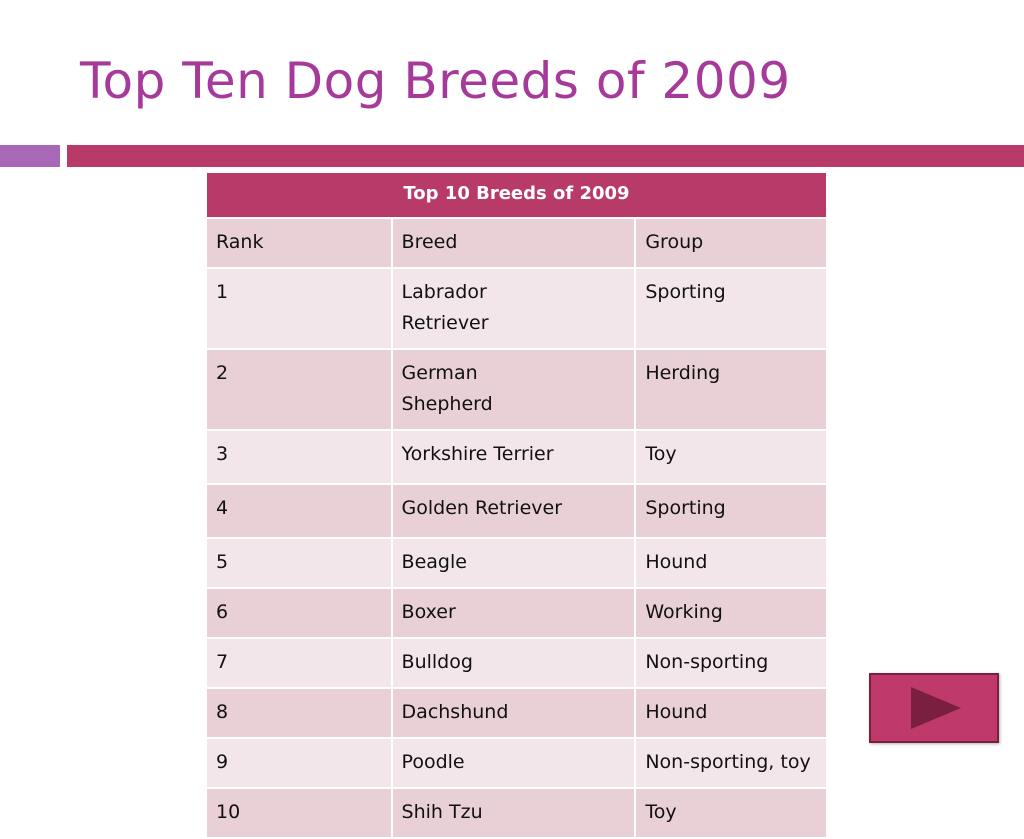  I want to click on table-header-row: Rank Breed Group, so click(516, 243).